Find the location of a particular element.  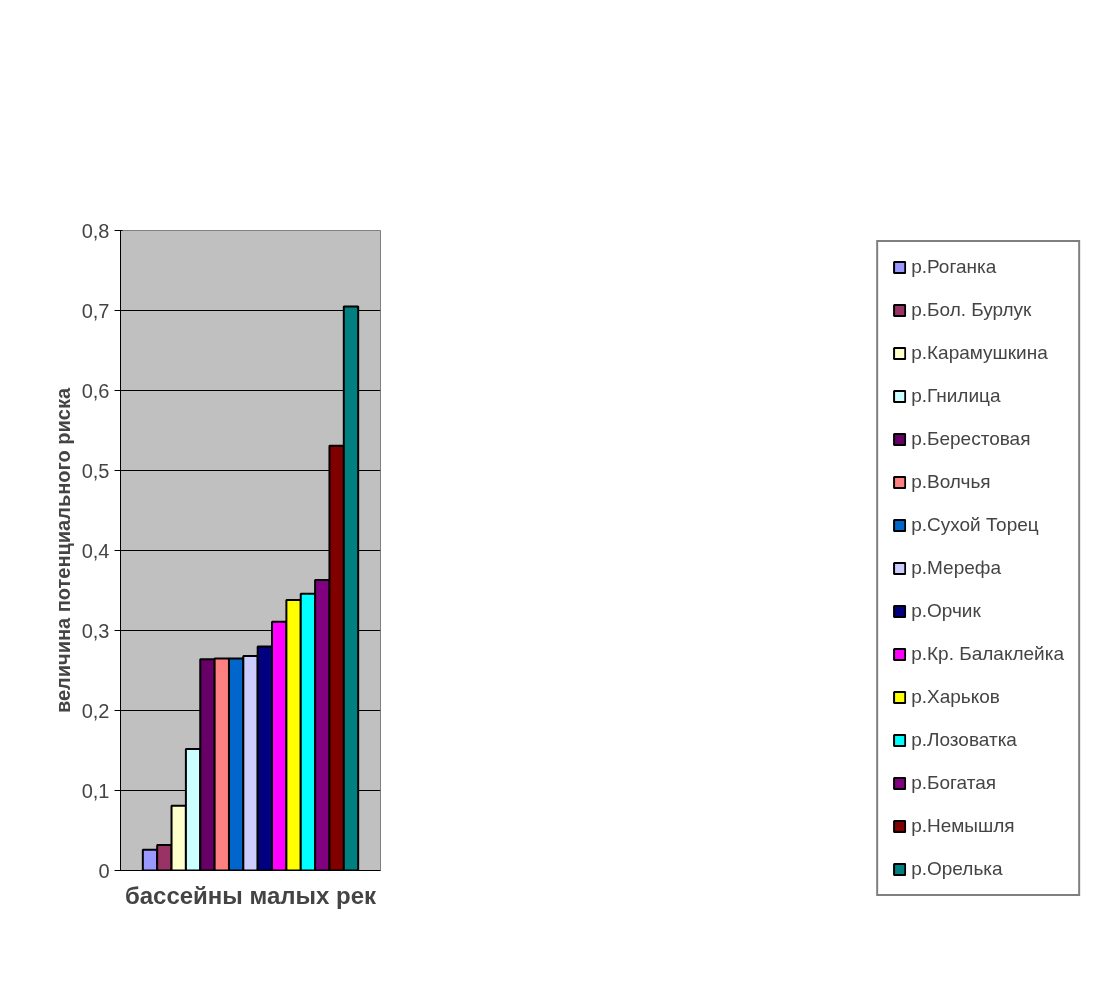

legend-label: р.Роганка is located at coordinates (954, 267).